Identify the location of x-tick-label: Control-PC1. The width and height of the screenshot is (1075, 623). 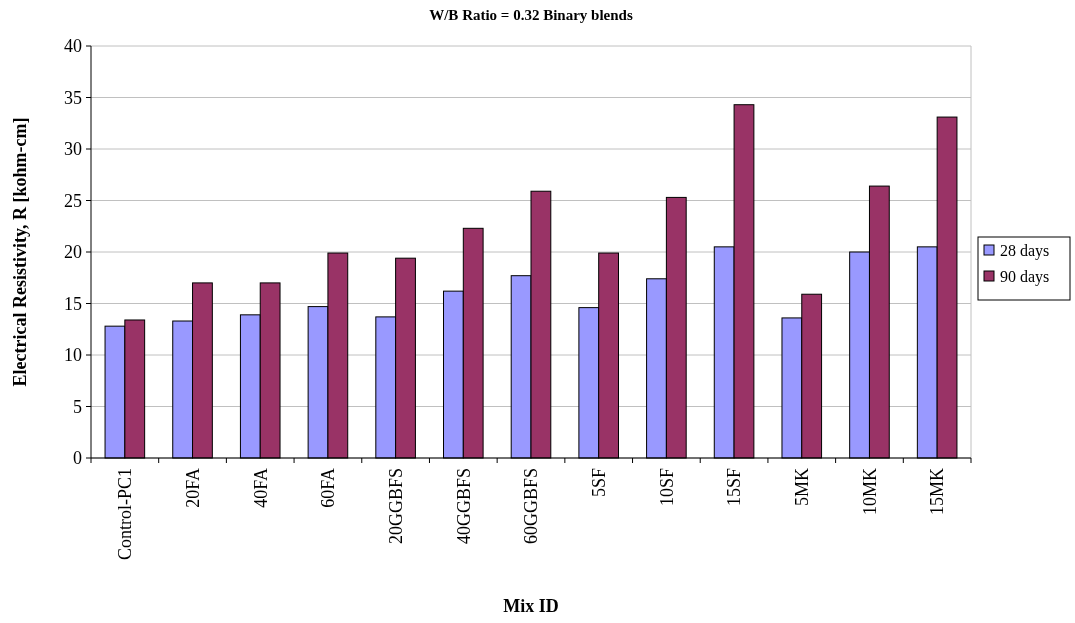
(125, 514).